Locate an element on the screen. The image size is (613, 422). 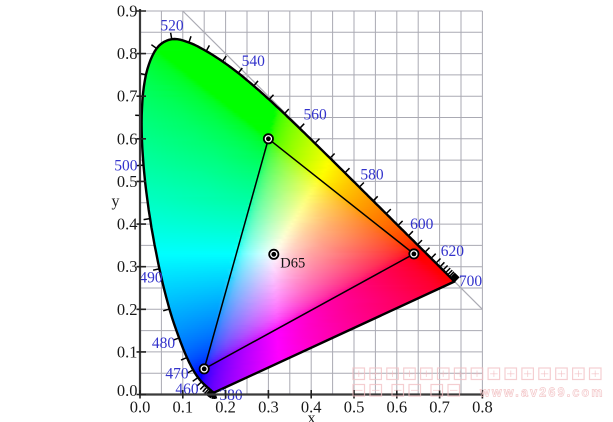
svg-text: 540 is located at coordinates (254, 61).